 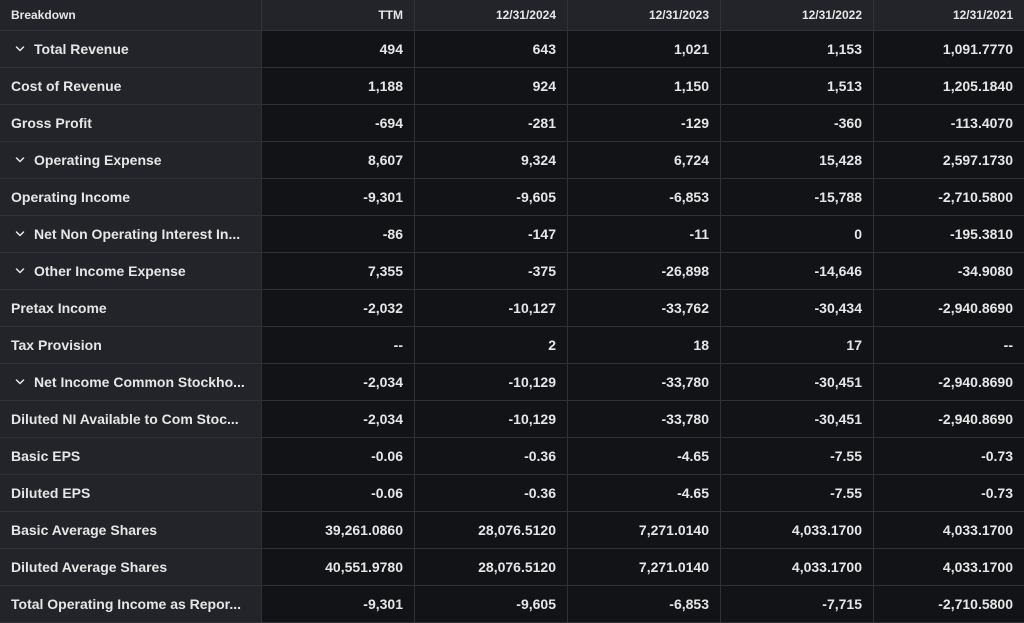 What do you see at coordinates (685, 419) in the screenshot?
I see `row-value: -33,780` at bounding box center [685, 419].